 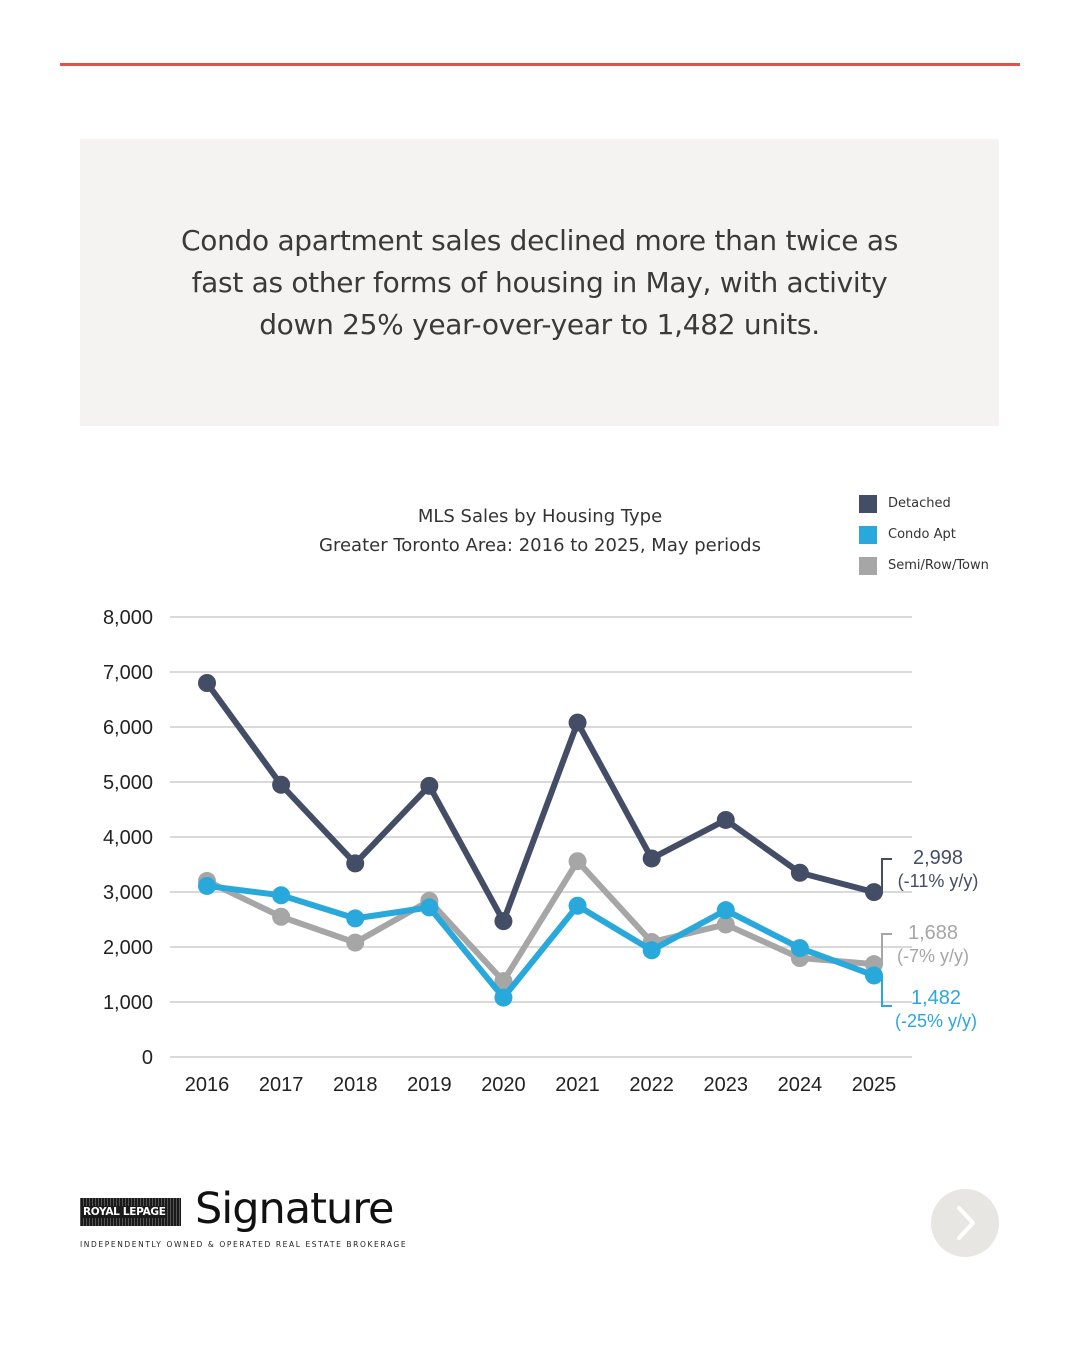 What do you see at coordinates (938, 565) in the screenshot?
I see `legend-label-semi: Semi/Row/Town` at bounding box center [938, 565].